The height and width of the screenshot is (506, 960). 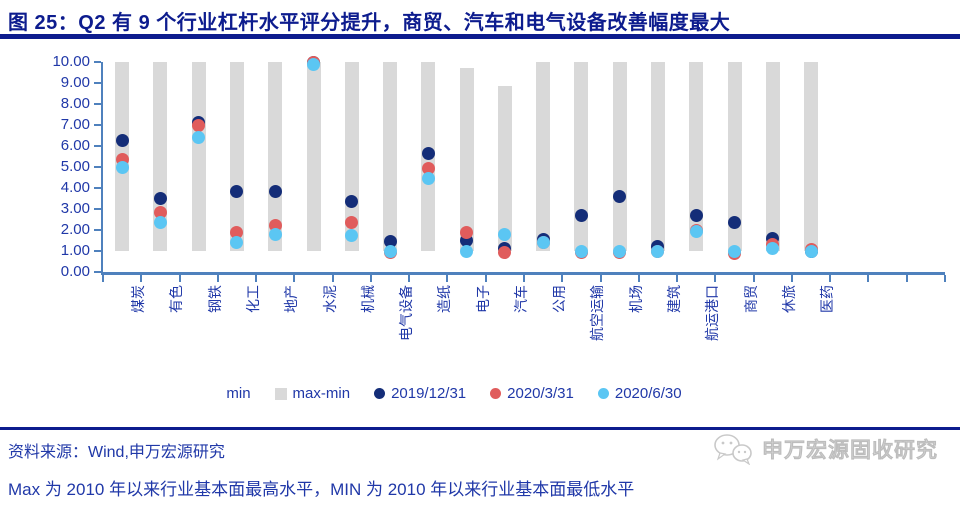 What do you see at coordinates (827, 299) in the screenshot?
I see `category-label: 医药` at bounding box center [827, 299].